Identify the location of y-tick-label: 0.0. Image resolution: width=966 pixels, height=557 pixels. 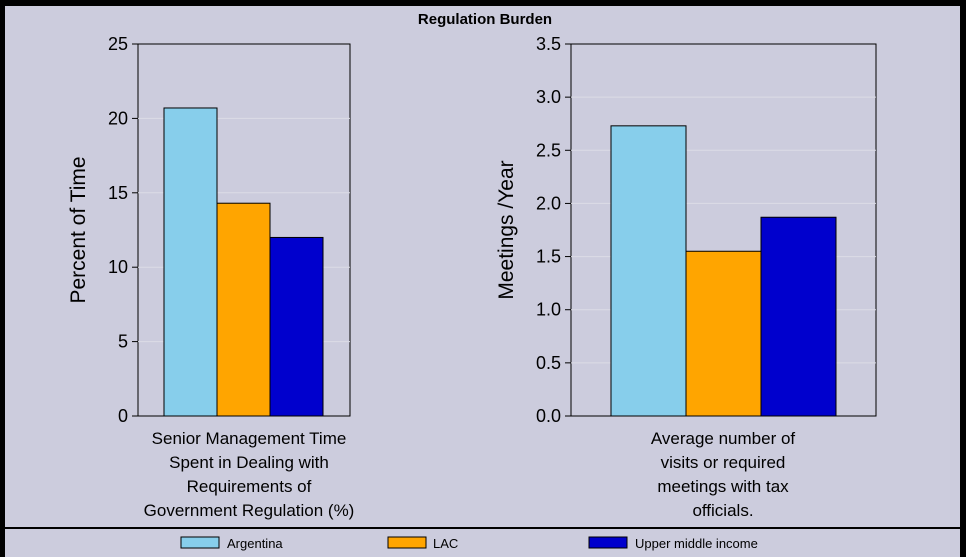
(548, 416).